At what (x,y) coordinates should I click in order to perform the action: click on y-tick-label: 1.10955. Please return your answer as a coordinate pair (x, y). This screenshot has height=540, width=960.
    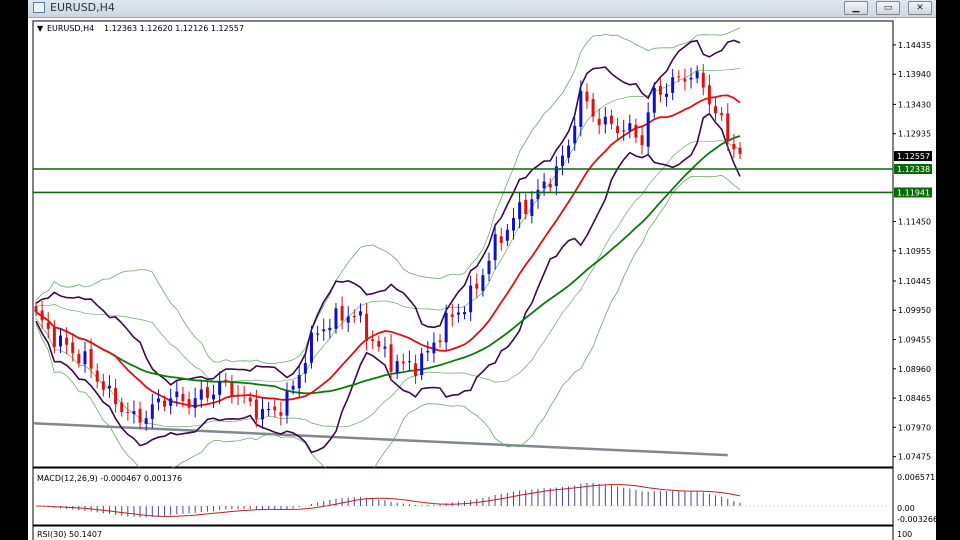
    Looking at the image, I should click on (914, 251).